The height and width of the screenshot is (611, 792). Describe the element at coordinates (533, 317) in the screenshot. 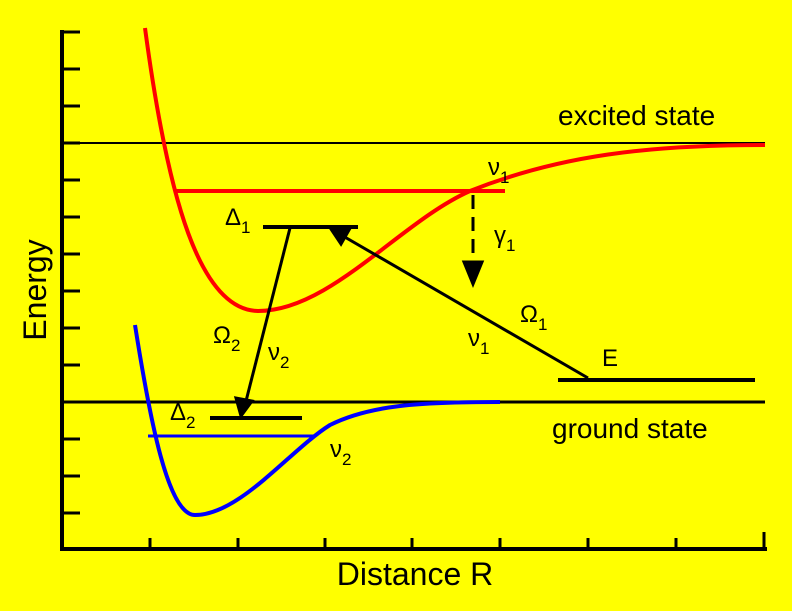

I see `symbol-label: Ω1` at that location.